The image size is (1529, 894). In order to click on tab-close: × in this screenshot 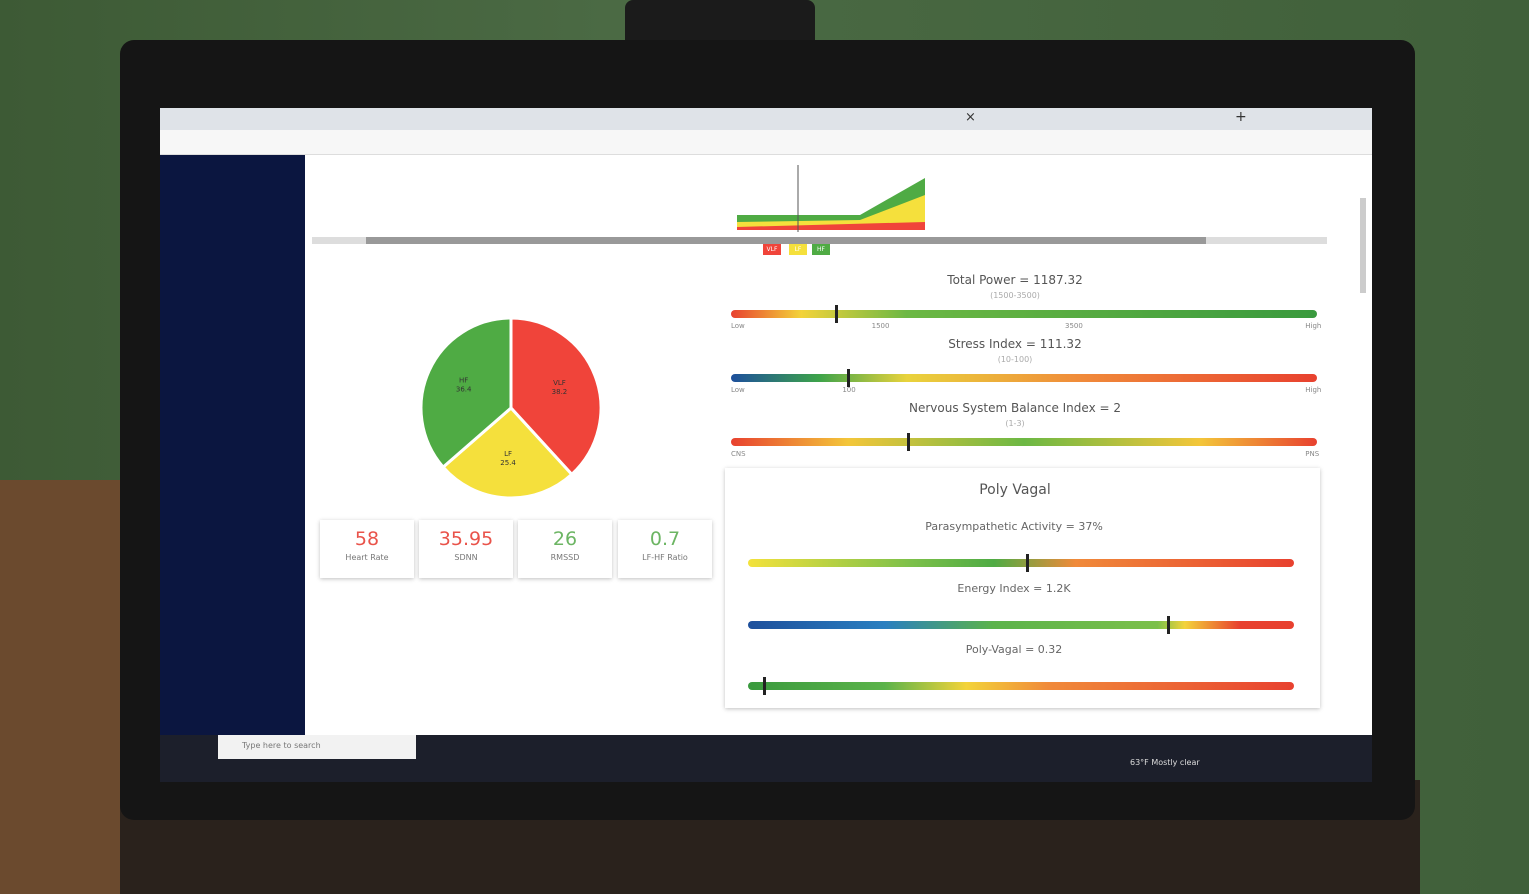, I will do `click(970, 117)`.